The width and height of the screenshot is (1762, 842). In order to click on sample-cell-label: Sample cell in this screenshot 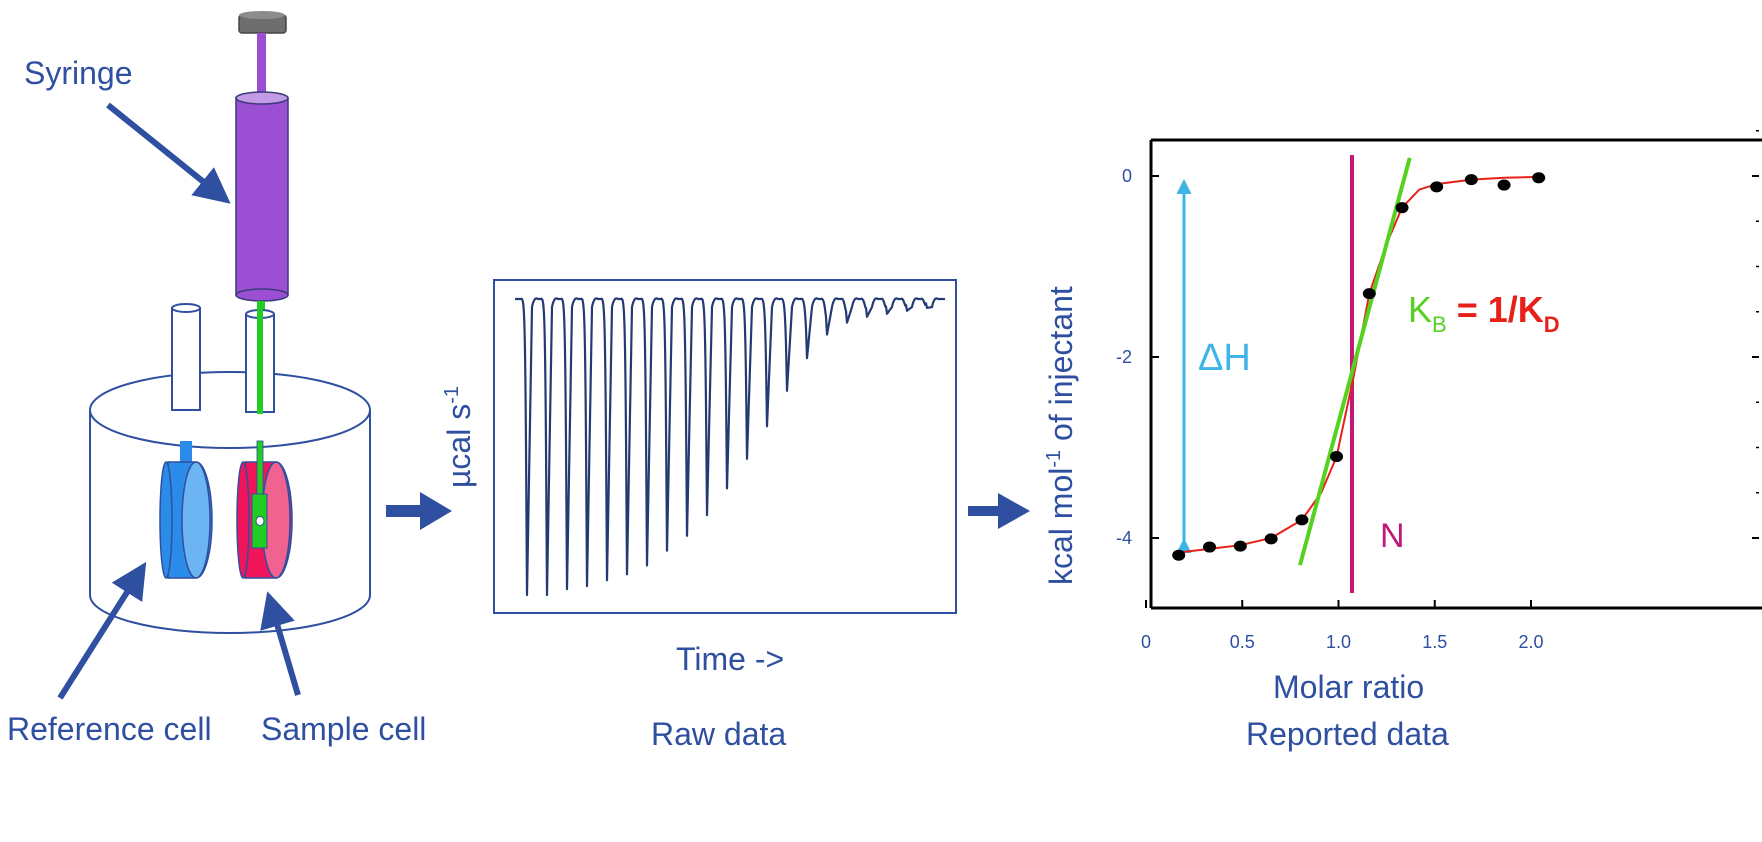, I will do `click(343, 729)`.